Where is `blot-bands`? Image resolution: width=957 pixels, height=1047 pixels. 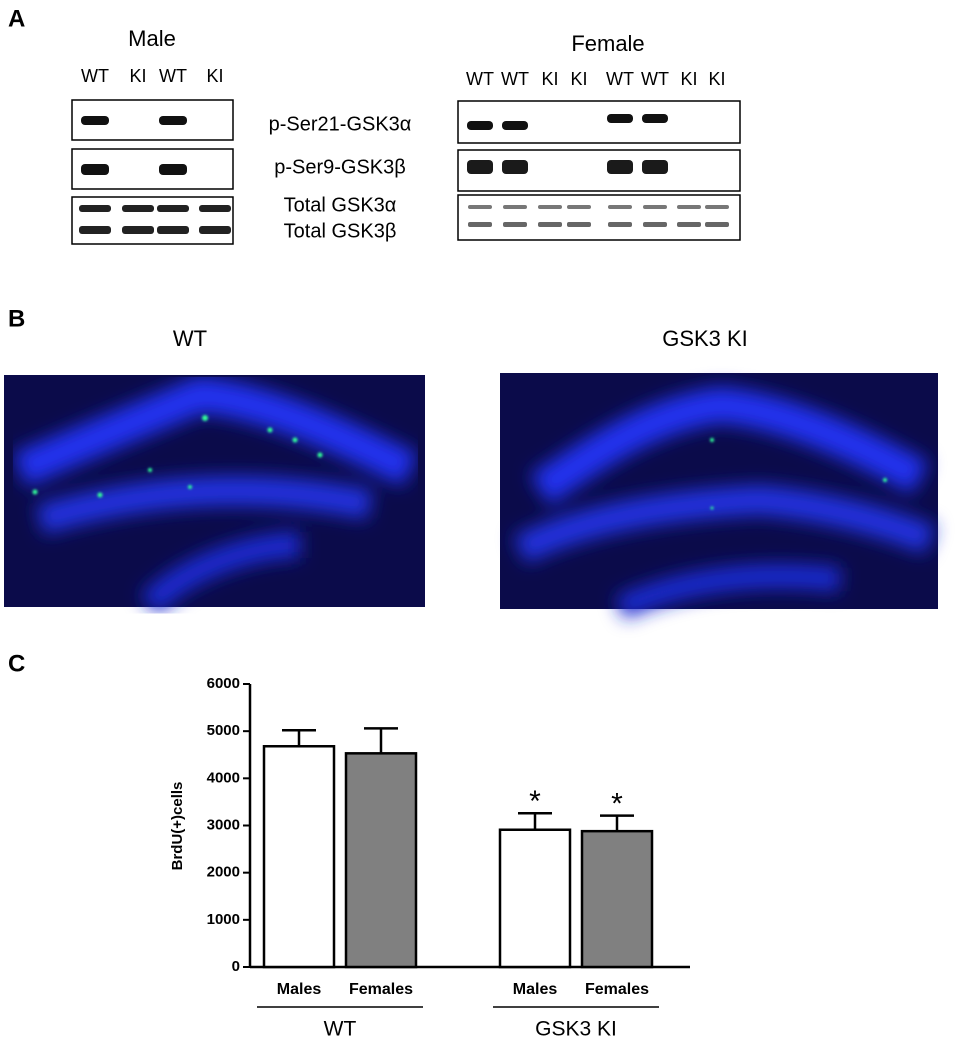 blot-bands is located at coordinates (404, 174).